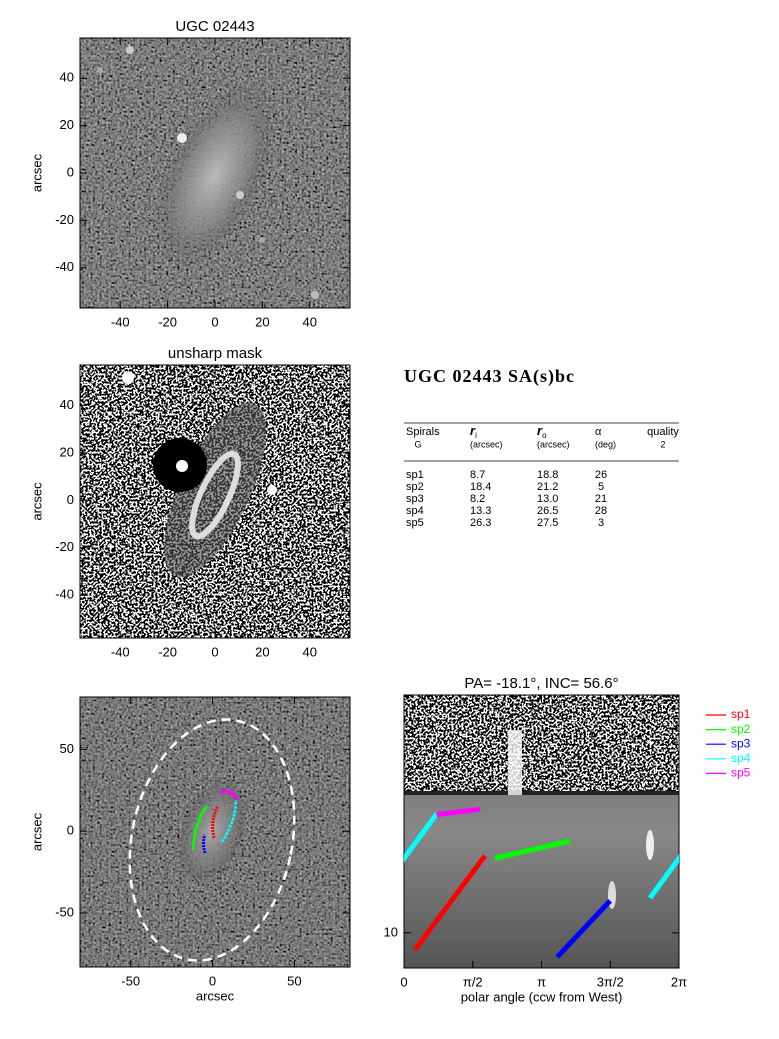 This screenshot has height=1039, width=779. Describe the element at coordinates (547, 523) in the screenshot. I see `table-cell: 27.5` at that location.